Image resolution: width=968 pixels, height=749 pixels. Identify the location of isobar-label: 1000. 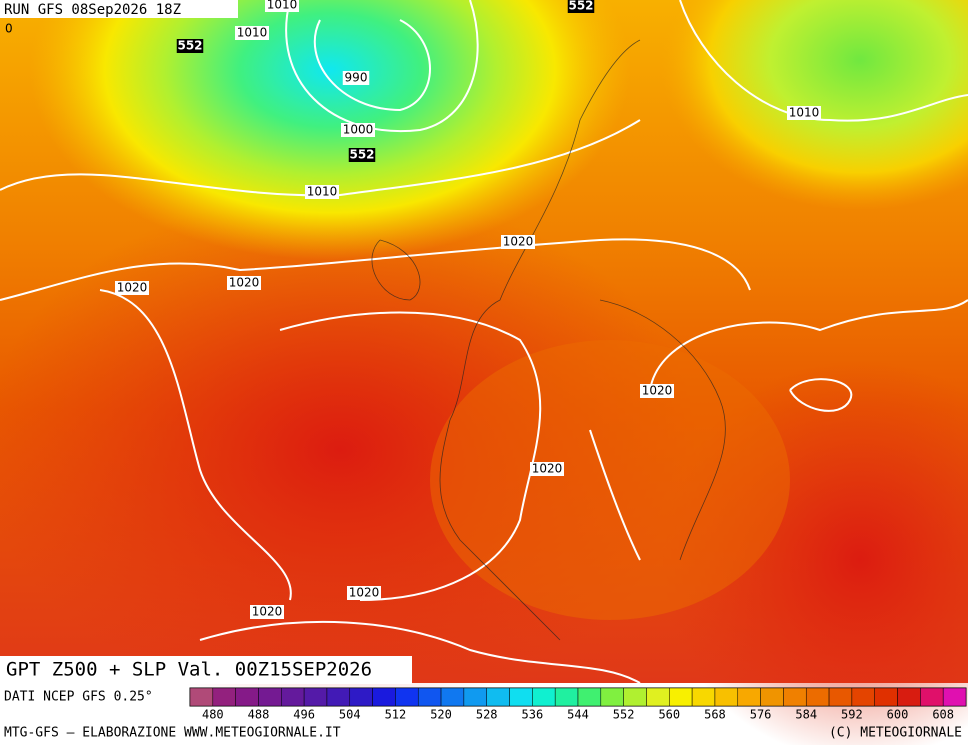
(358, 130).